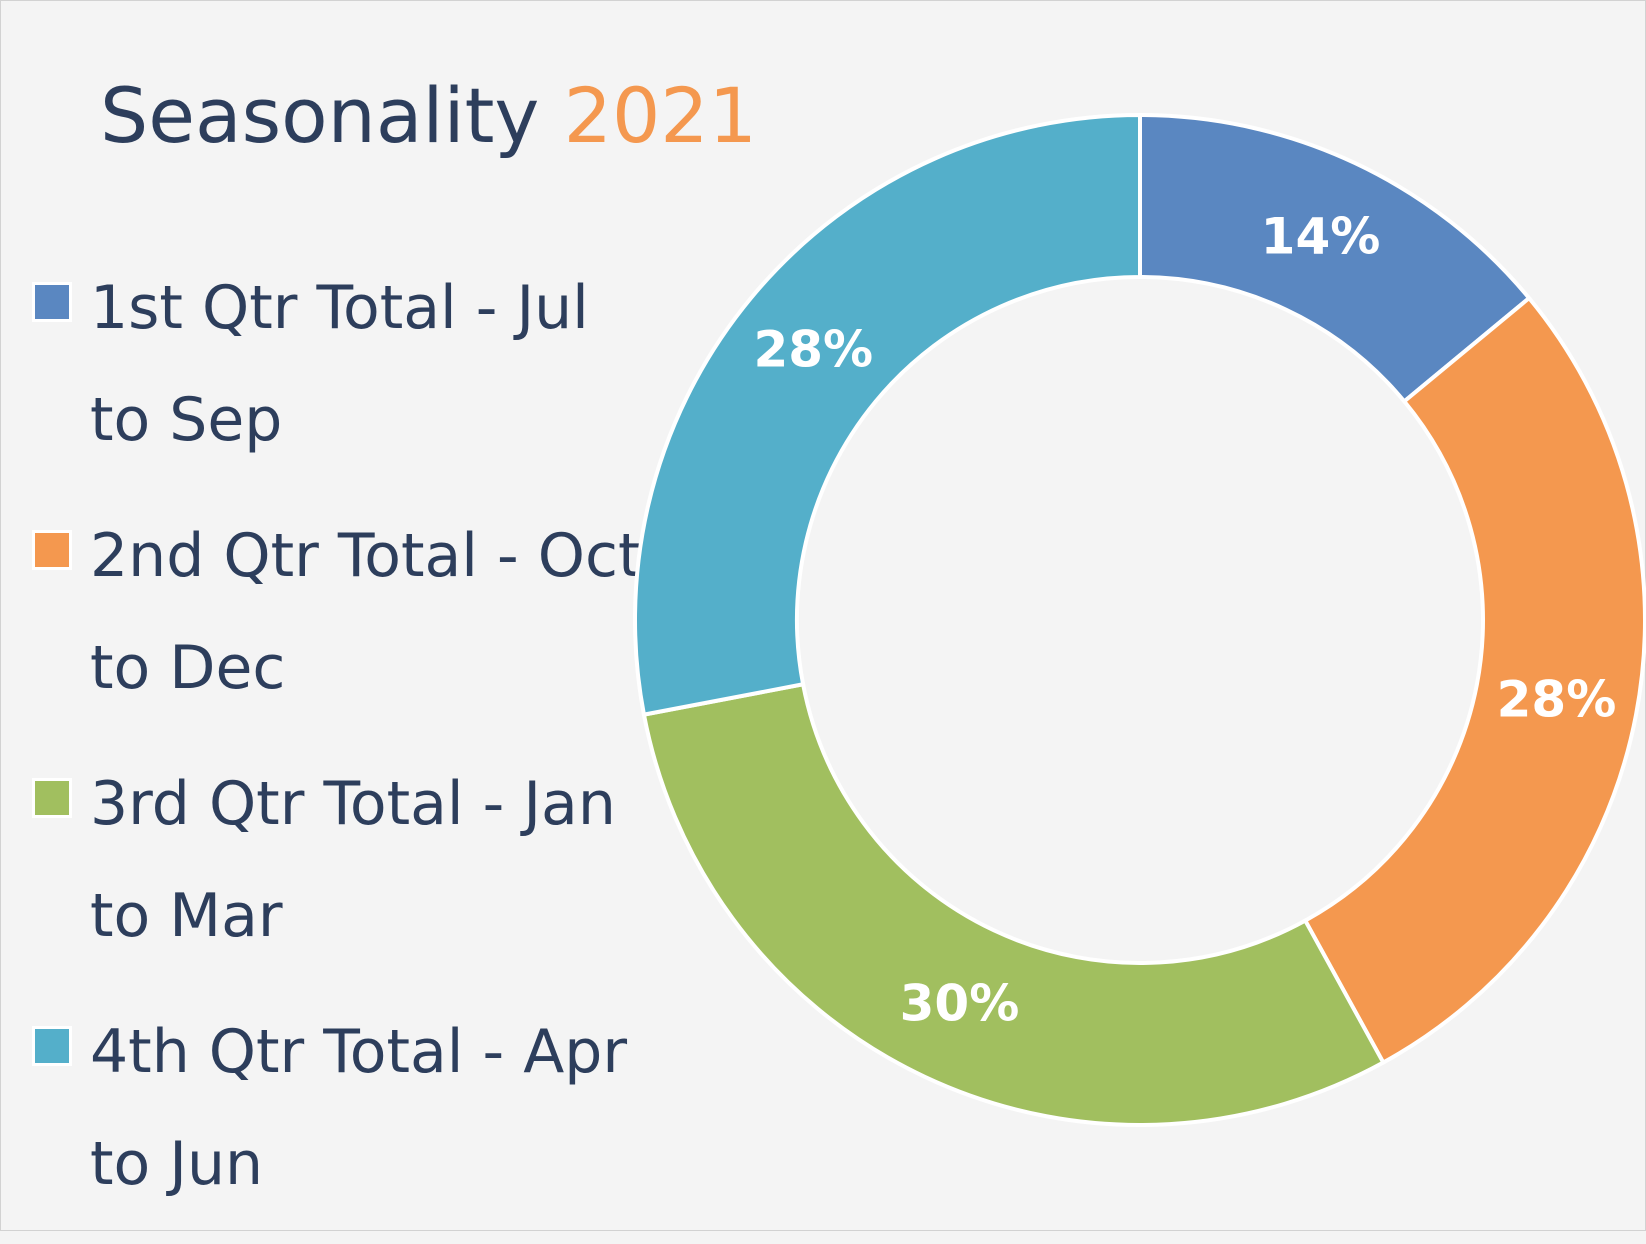  Describe the element at coordinates (1474, 680) in the screenshot. I see `donut-slice-q2` at that location.